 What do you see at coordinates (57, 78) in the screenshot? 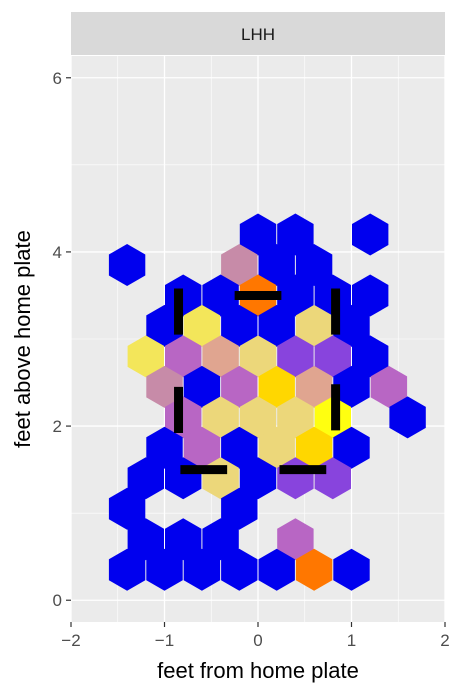
I see `y-tick-label: 6` at bounding box center [57, 78].